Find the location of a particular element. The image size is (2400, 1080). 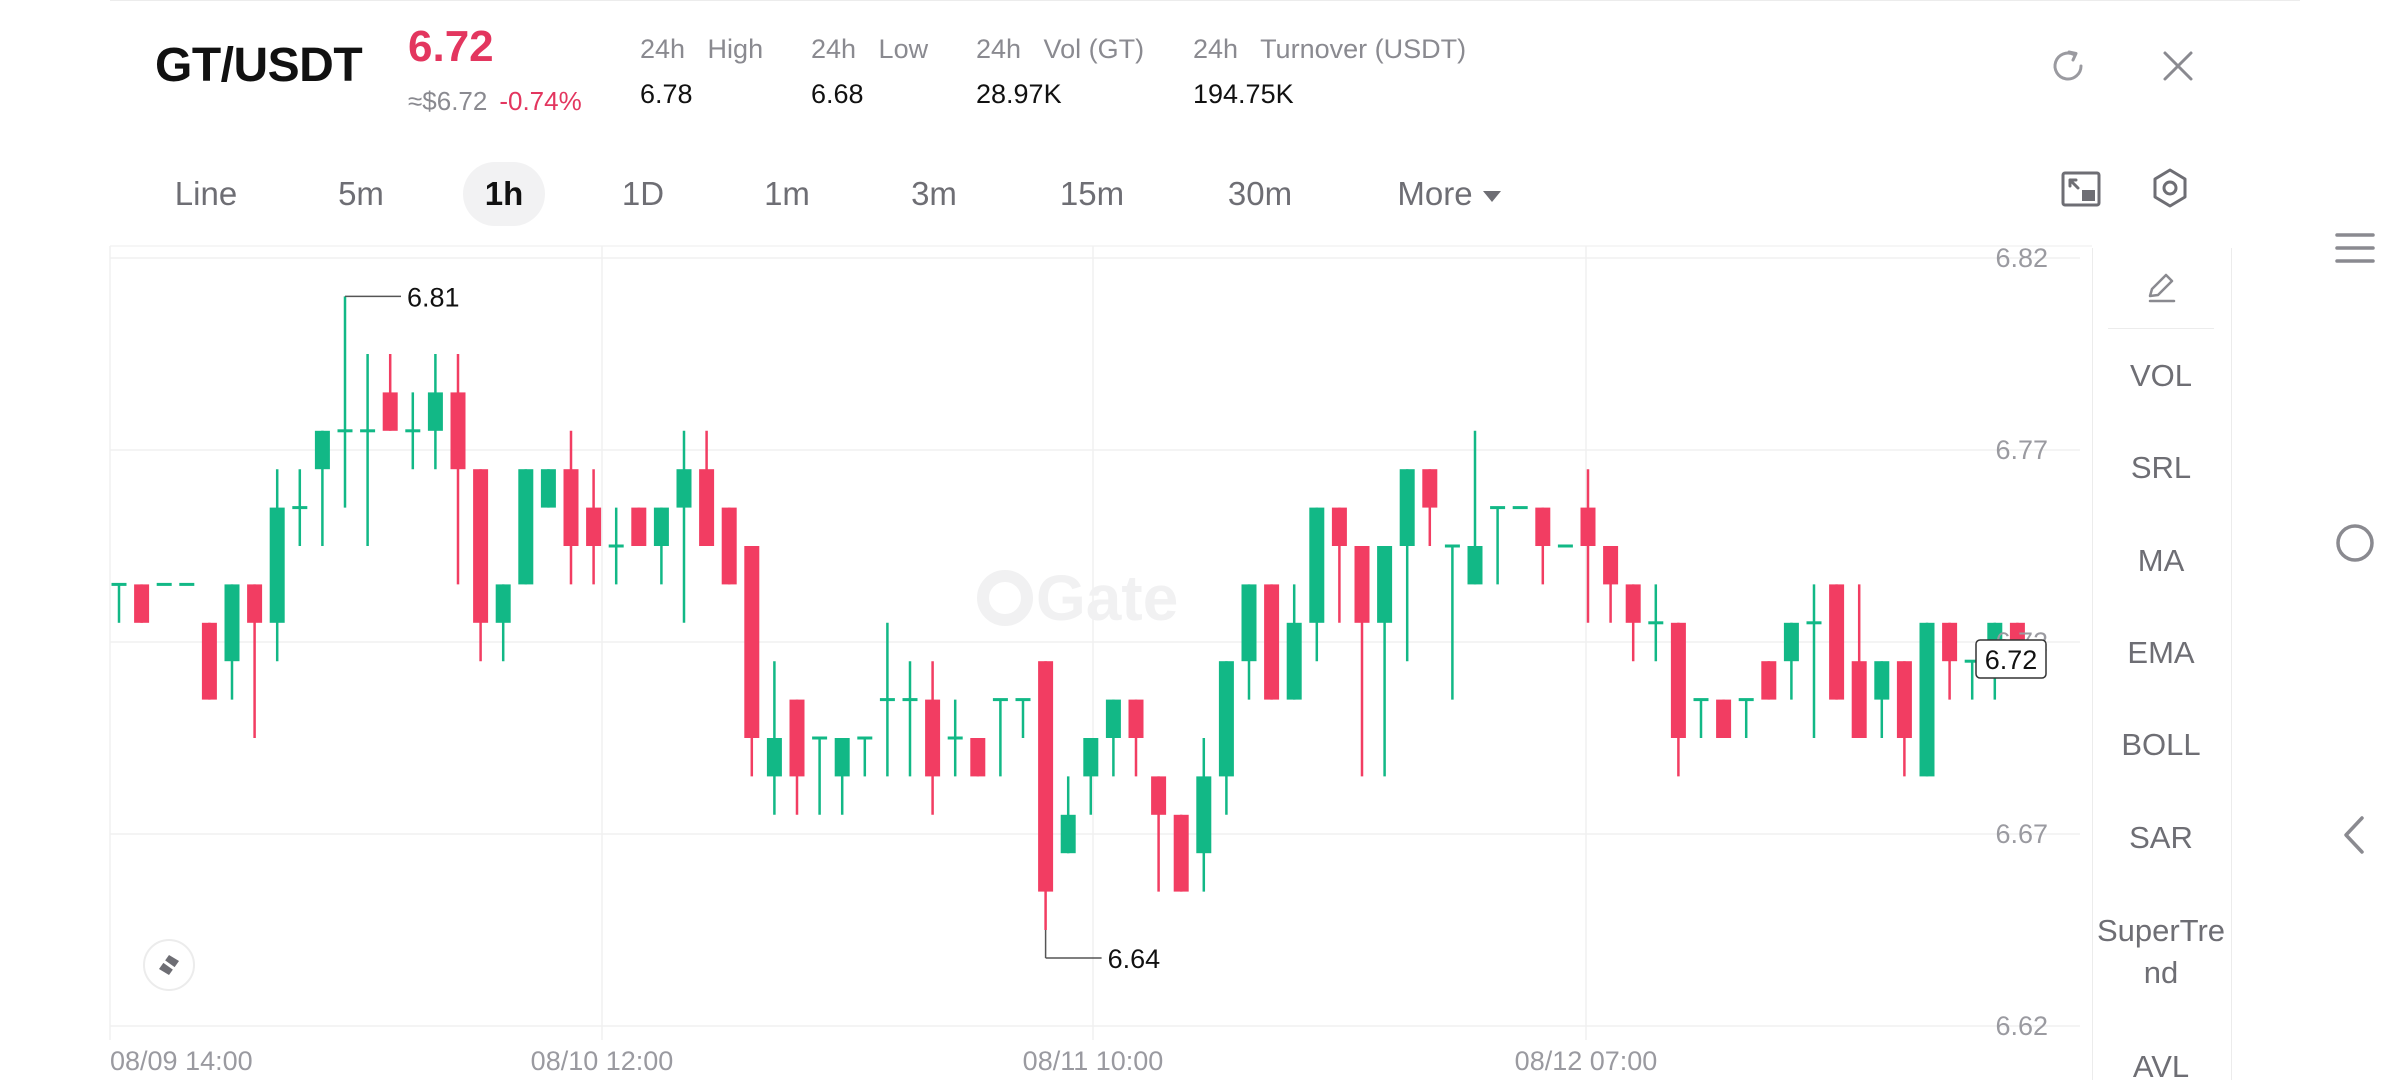

stat-label: 24h Vol (GT) is located at coordinates (1060, 49).